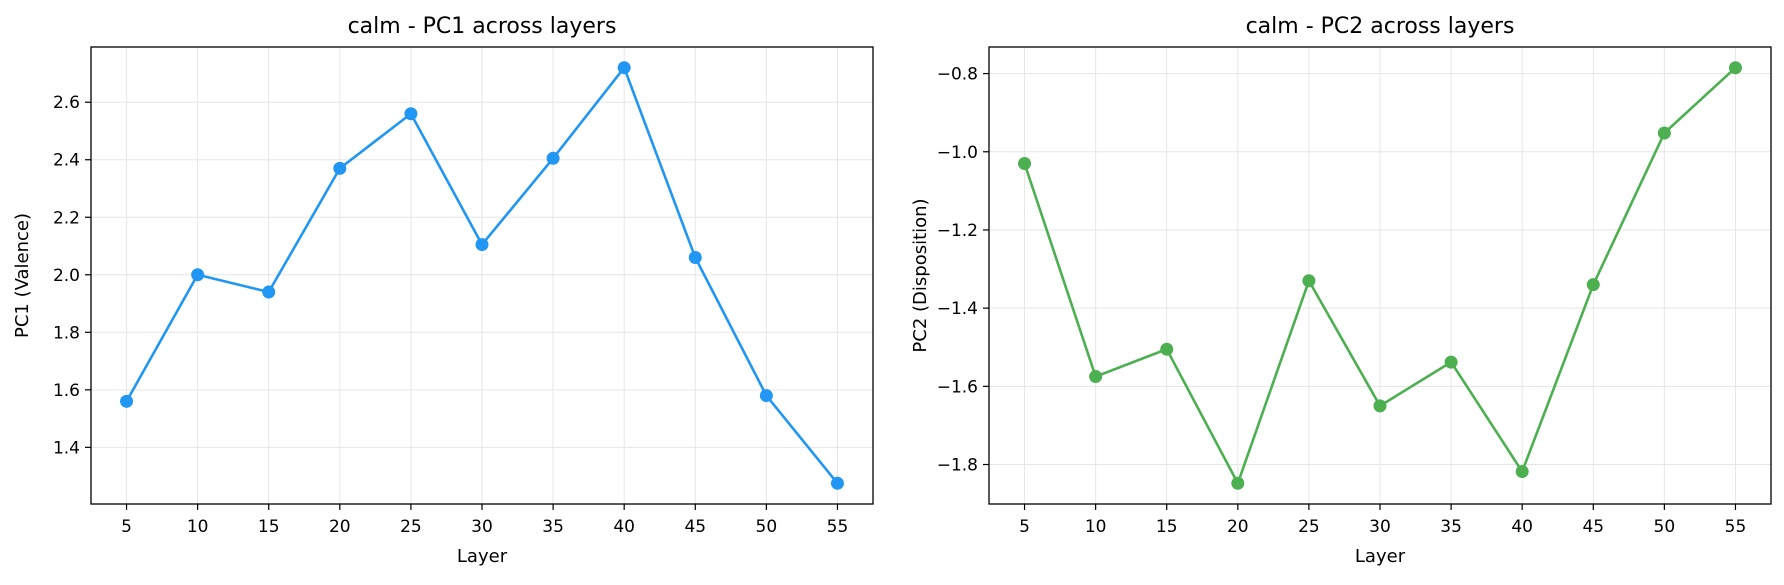  What do you see at coordinates (957, 231) in the screenshot?
I see `y-tick-label: −1.2` at bounding box center [957, 231].